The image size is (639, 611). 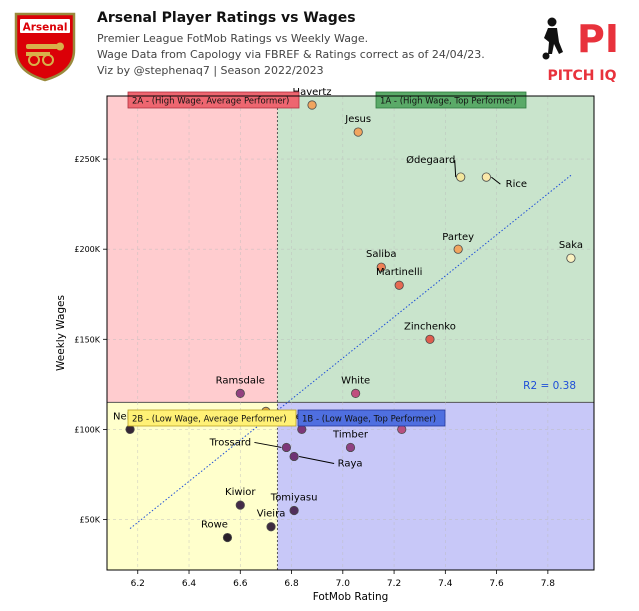 What do you see at coordinates (210, 70) in the screenshot?
I see `subtitle-line-3: Viz by @stephenaq7 | Season 2022/2023` at bounding box center [210, 70].